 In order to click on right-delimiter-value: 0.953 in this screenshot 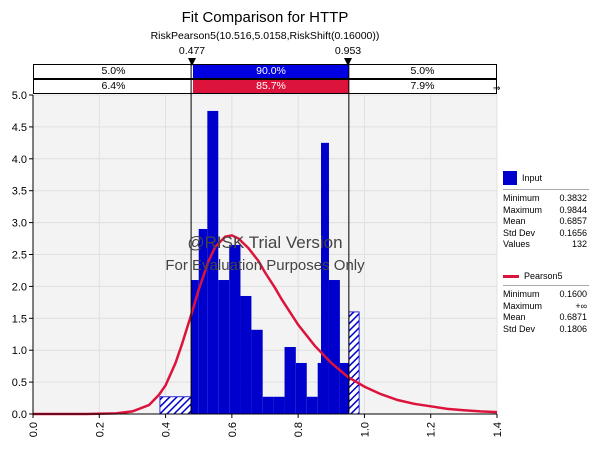, I will do `click(348, 51)`.